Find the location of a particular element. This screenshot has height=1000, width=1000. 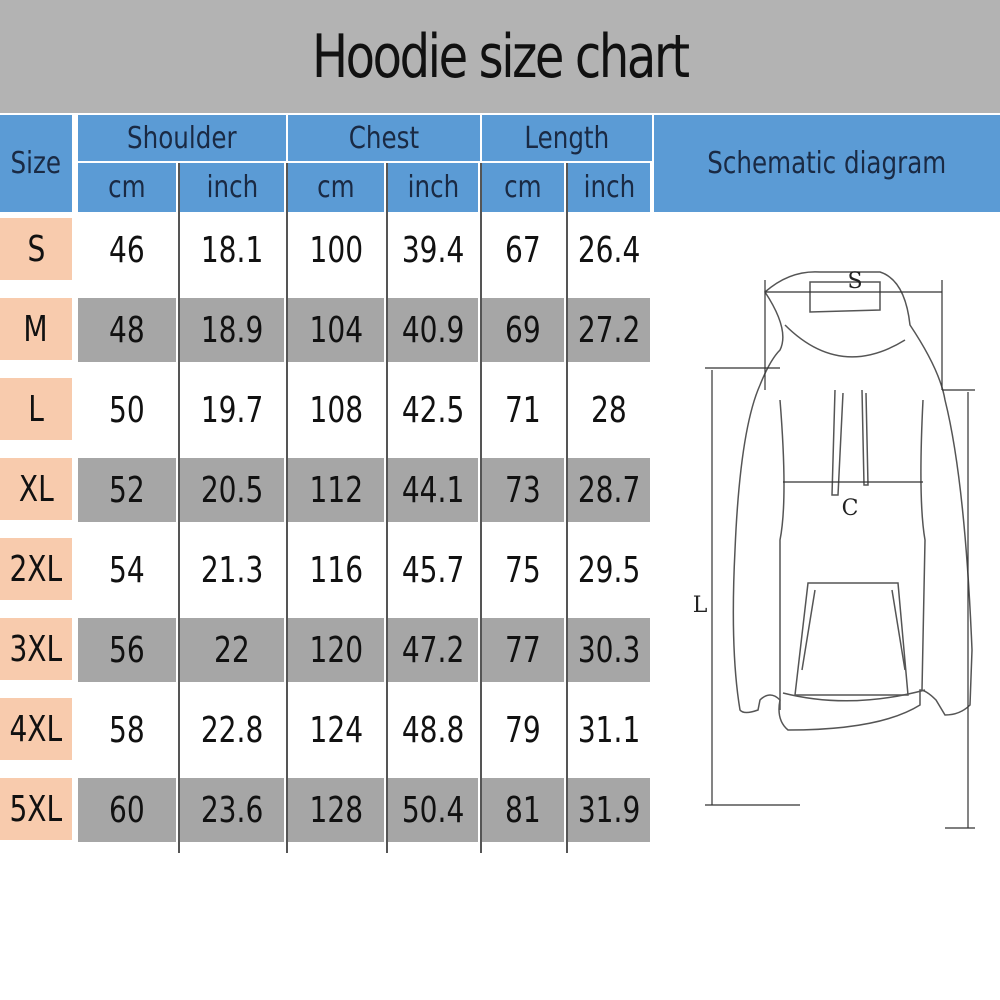

table-cell-text: 120 is located at coordinates (336, 650).